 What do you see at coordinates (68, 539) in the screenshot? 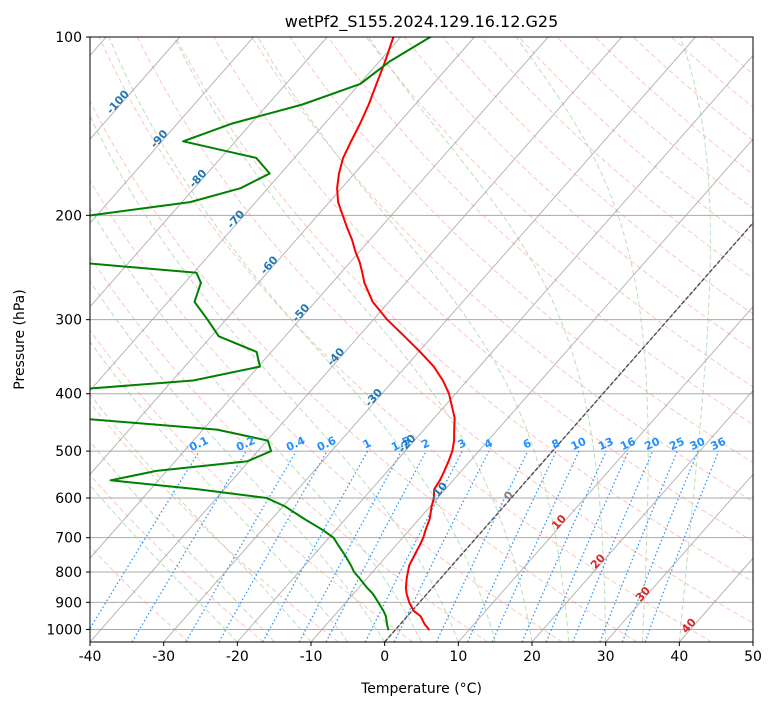
I see `y-tick-label: 700` at bounding box center [68, 539].